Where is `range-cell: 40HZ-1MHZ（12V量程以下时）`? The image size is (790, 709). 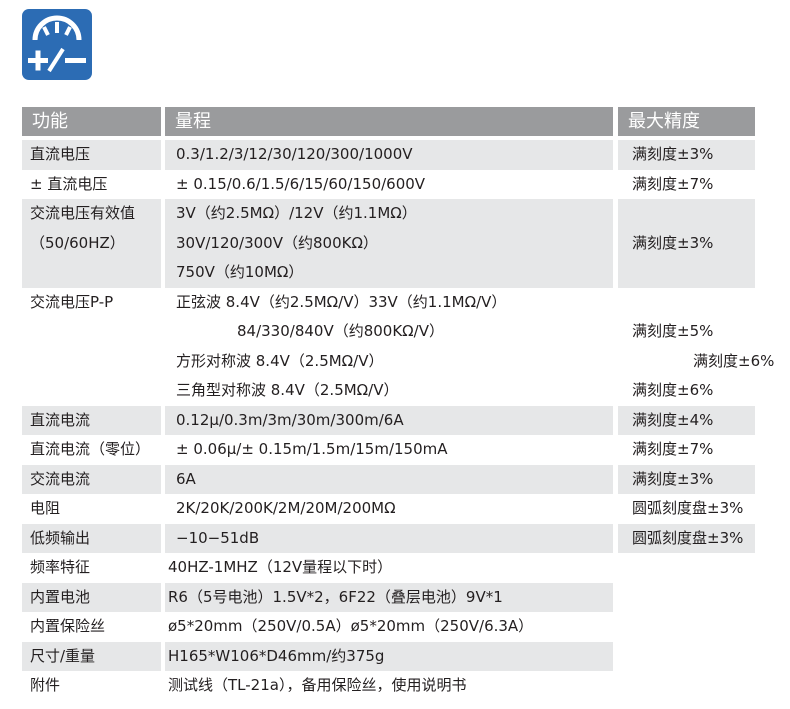 range-cell: 40HZ-1MHZ（12V量程以下时） is located at coordinates (389, 568).